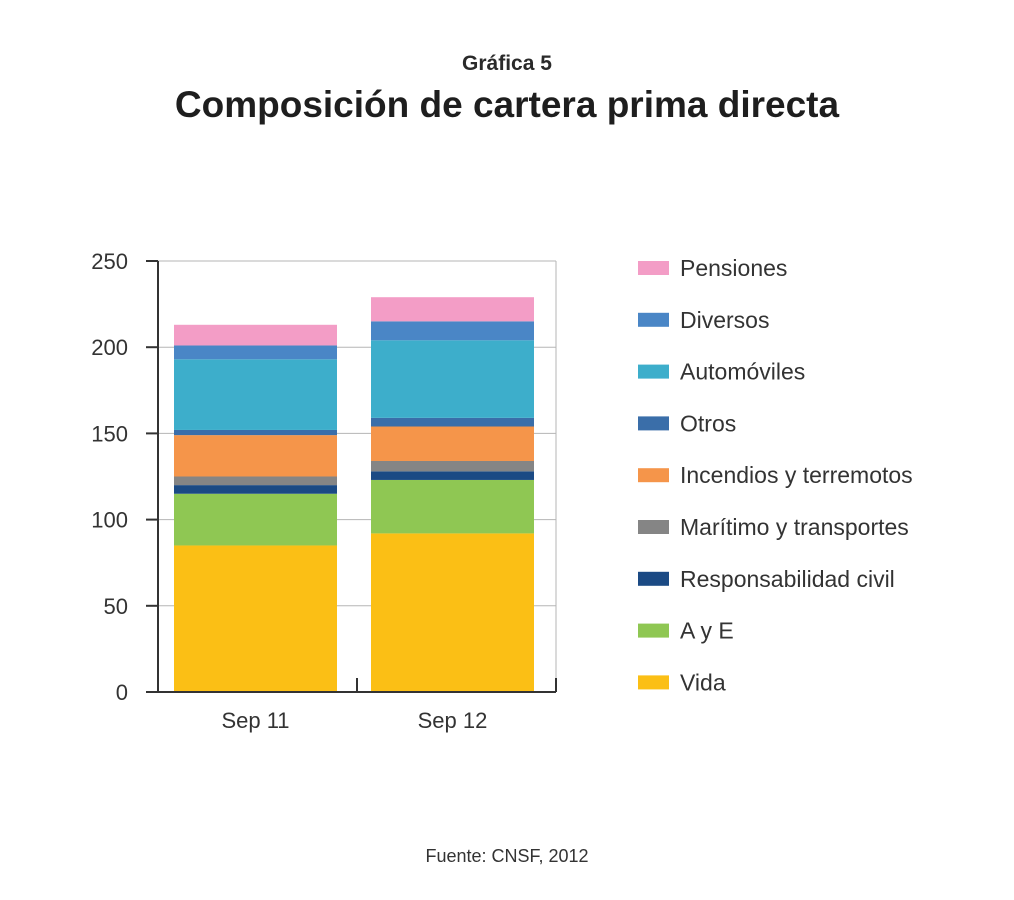  Describe the element at coordinates (255, 519) in the screenshot. I see `bar-sep-11-a-y-e` at that location.